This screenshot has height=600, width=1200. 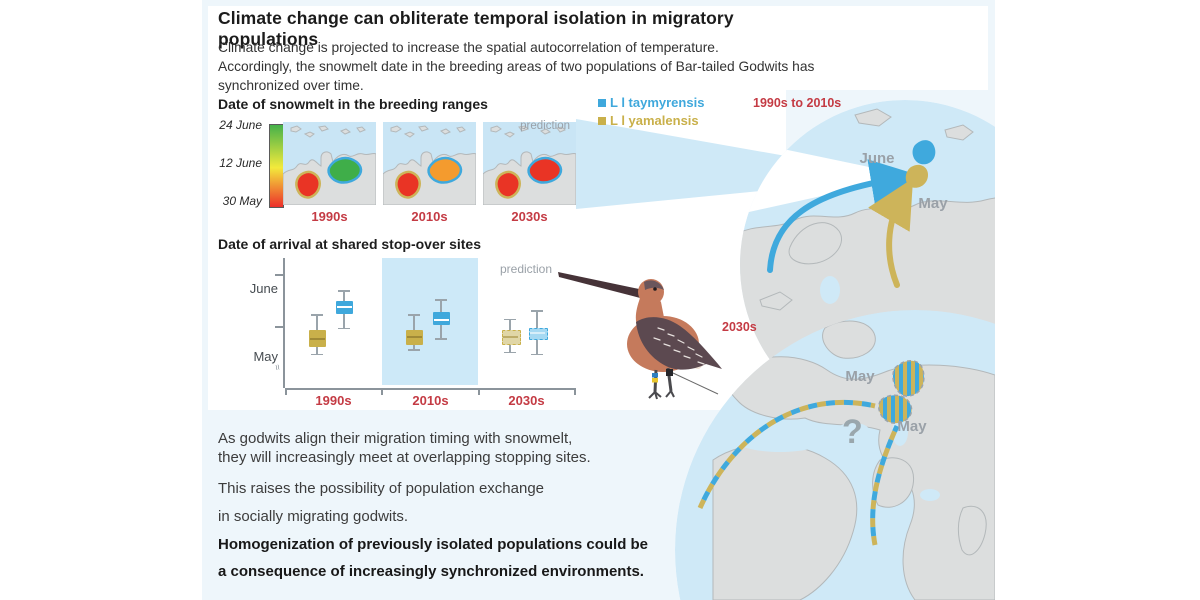 I want to click on taymyrensis-breeding-patch, so click(x=924, y=152).